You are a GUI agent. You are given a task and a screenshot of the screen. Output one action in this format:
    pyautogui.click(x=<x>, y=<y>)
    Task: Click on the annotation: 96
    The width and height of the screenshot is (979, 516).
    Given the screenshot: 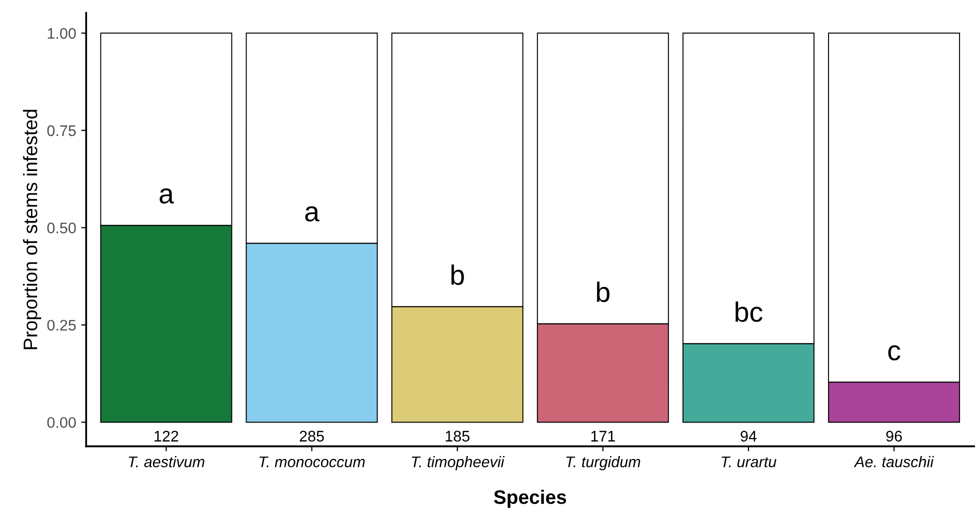 What is the action you would take?
    pyautogui.click(x=894, y=436)
    